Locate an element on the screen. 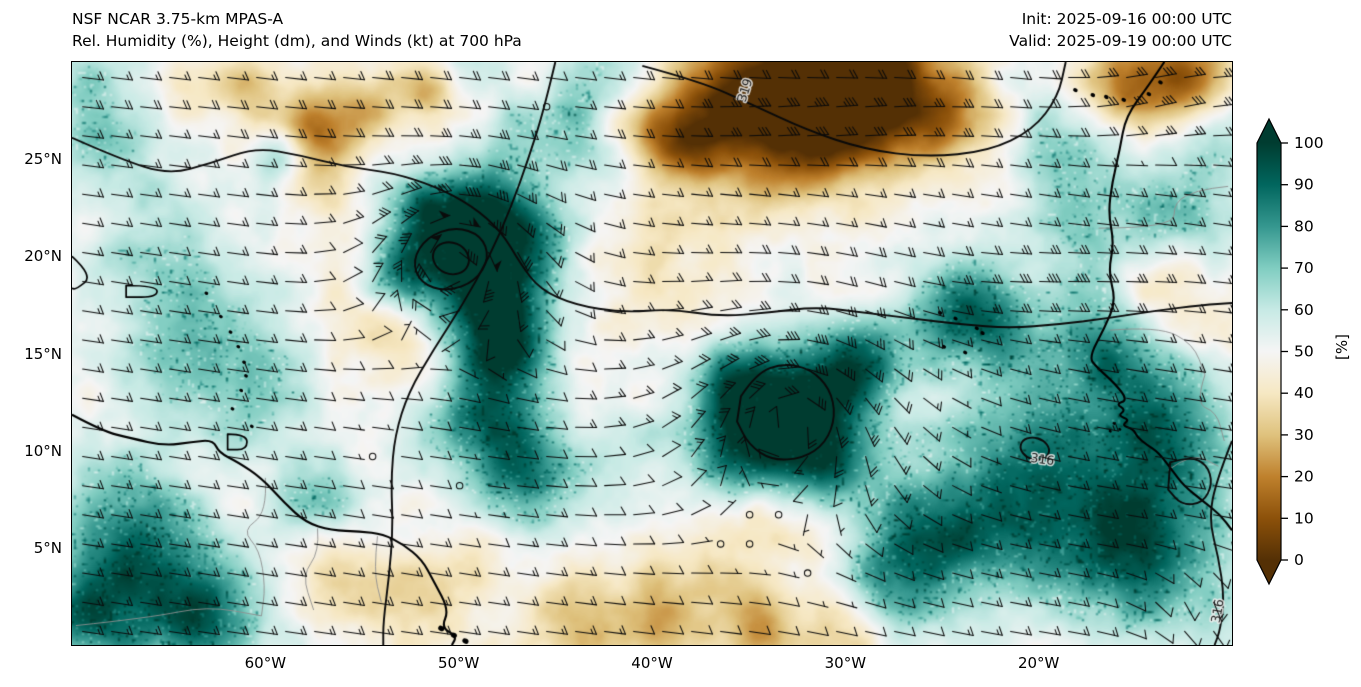 This screenshot has height=687, width=1361. lon-tick-label: 30°W is located at coordinates (845, 663).